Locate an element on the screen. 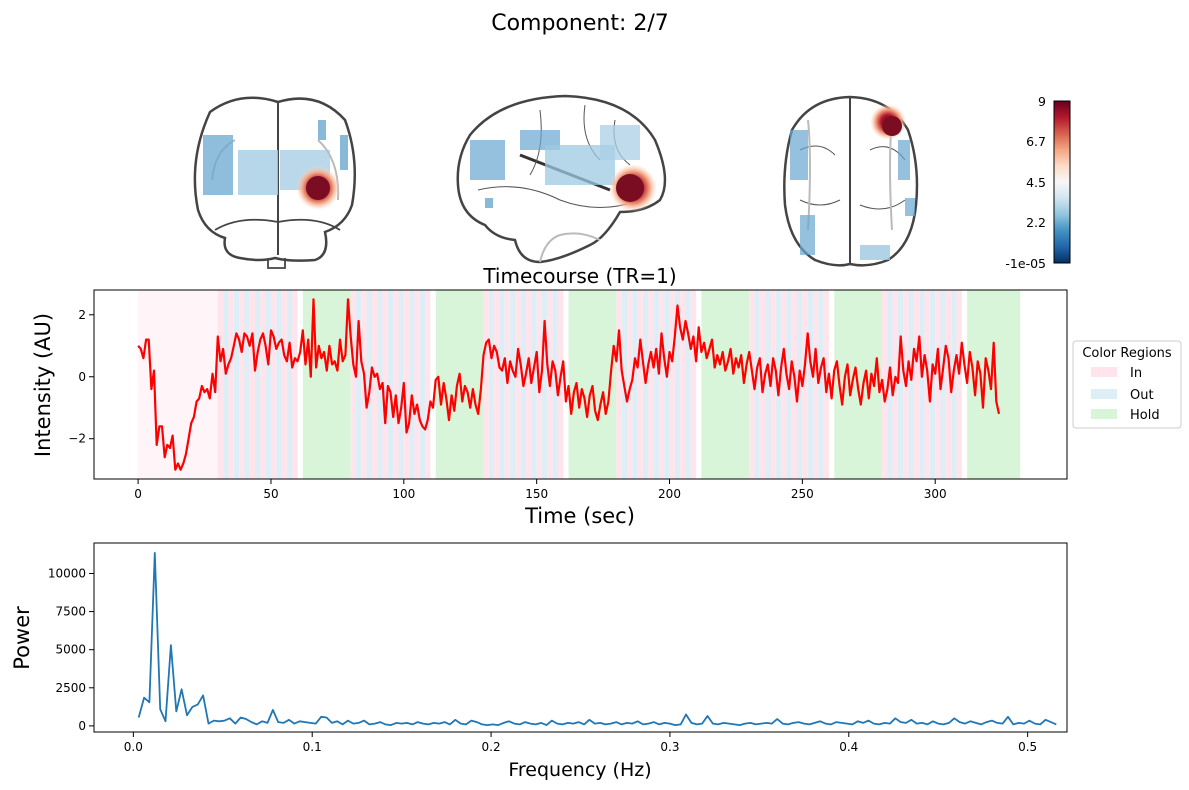  colorbar: 9 6.7 4.5 2.2 -1e-05 is located at coordinates (1037, 182).